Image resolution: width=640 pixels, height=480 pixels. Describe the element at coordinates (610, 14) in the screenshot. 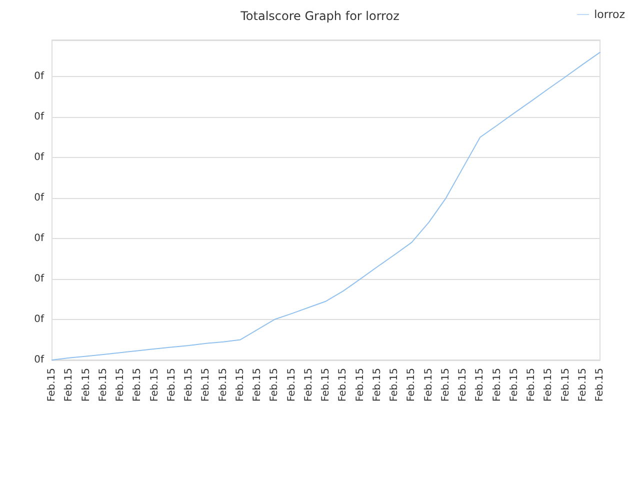

I see `legend-label: lorroz` at that location.